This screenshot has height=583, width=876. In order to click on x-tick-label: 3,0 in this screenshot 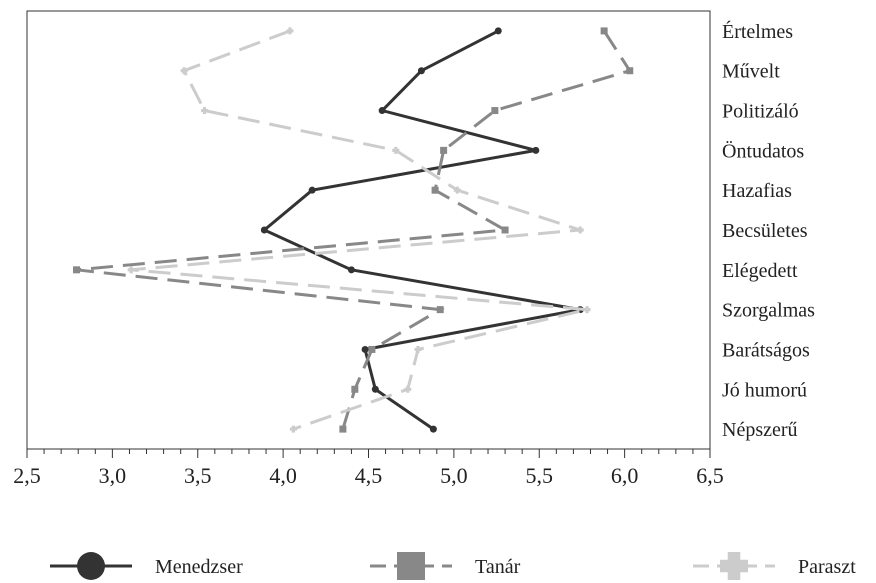, I will do `click(113, 475)`.